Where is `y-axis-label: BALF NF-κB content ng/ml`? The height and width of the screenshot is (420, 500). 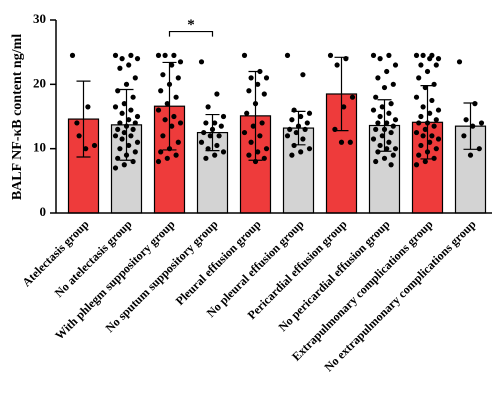 y-axis-label: BALF NF-κB content ng/ml is located at coordinates (17, 117).